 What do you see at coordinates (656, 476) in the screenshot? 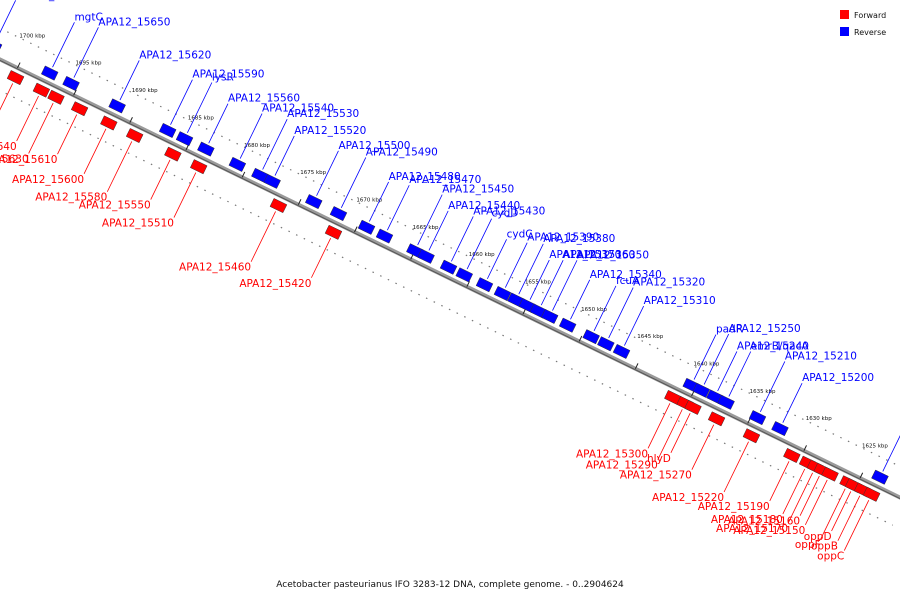
I see `gene-label: APA12_15270` at bounding box center [656, 476].